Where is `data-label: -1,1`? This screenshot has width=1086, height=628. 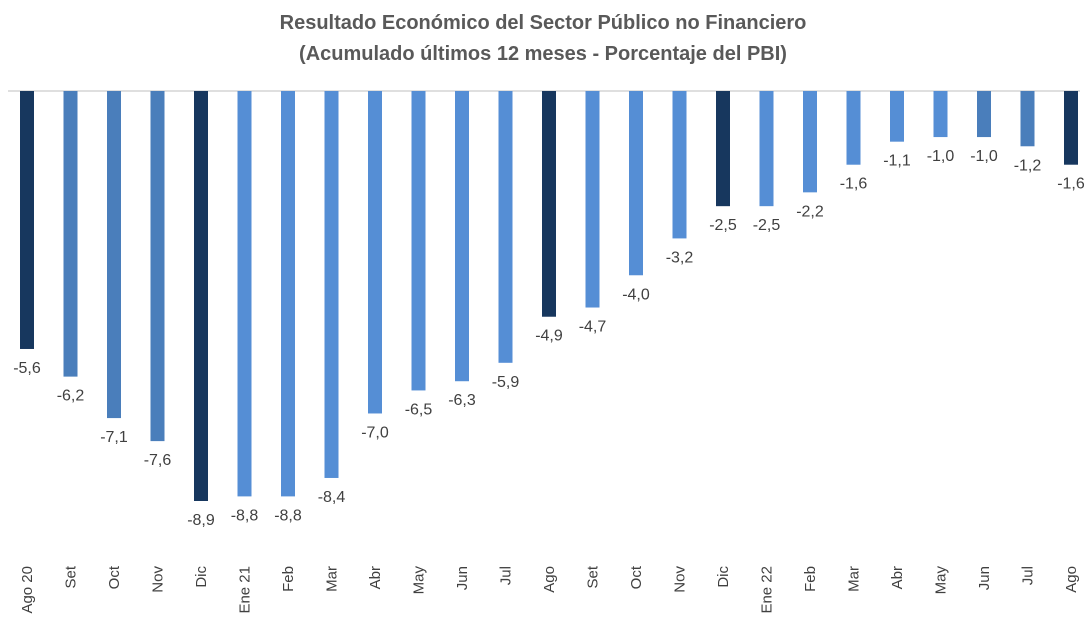
data-label: -1,1 is located at coordinates (897, 161).